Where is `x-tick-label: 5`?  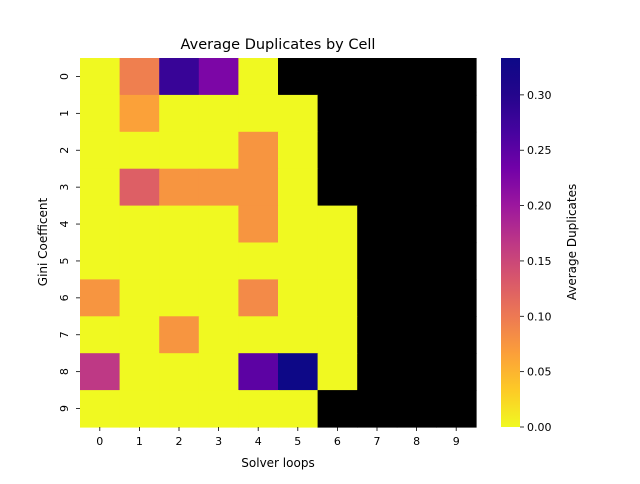
x-tick-label: 5 is located at coordinates (297, 441).